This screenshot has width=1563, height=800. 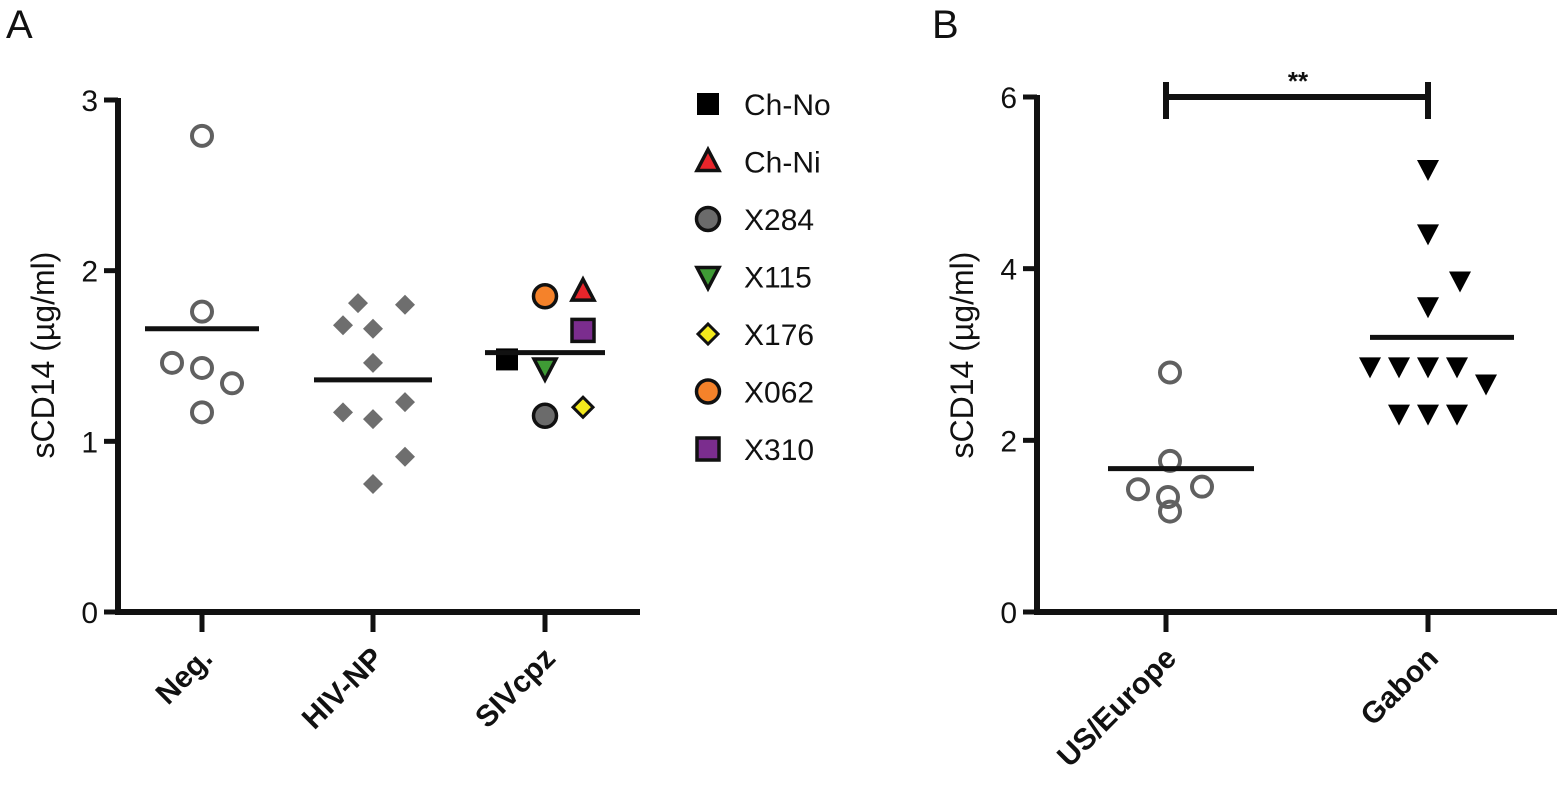 I want to click on legend-label: X176, so click(x=779, y=335).